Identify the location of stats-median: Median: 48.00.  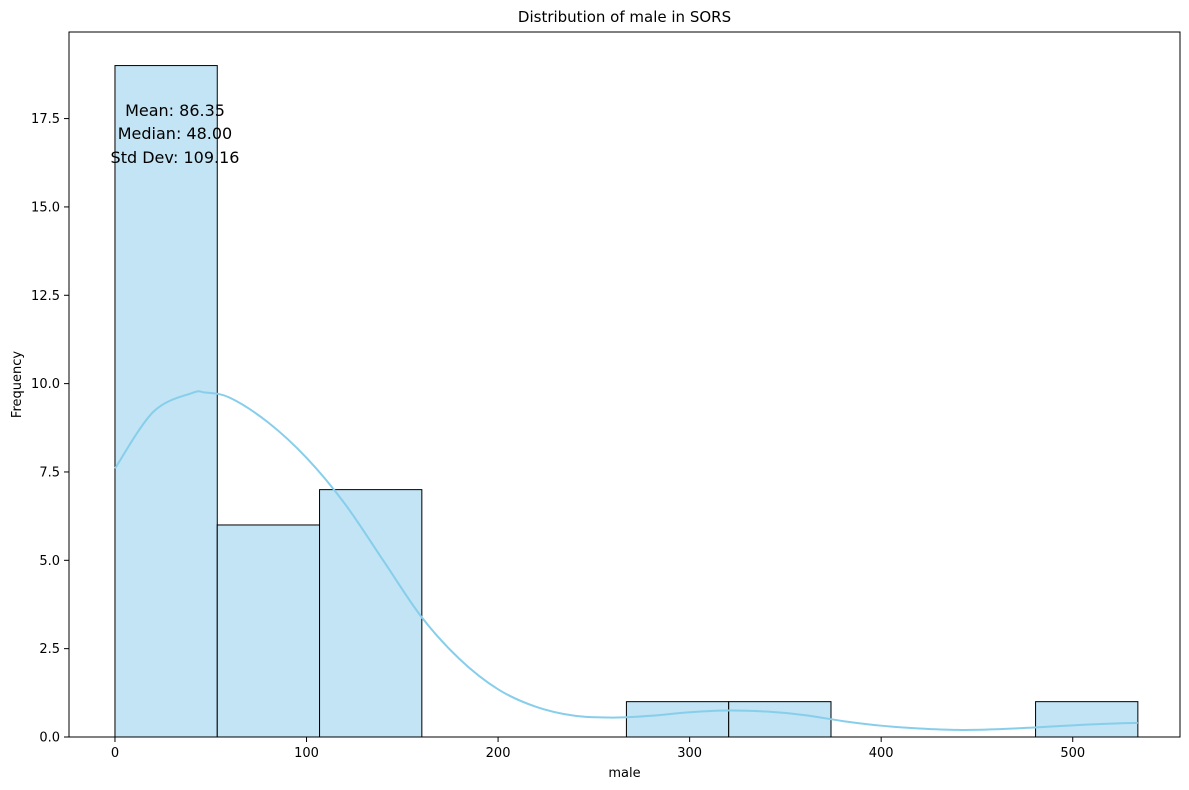
(175, 133).